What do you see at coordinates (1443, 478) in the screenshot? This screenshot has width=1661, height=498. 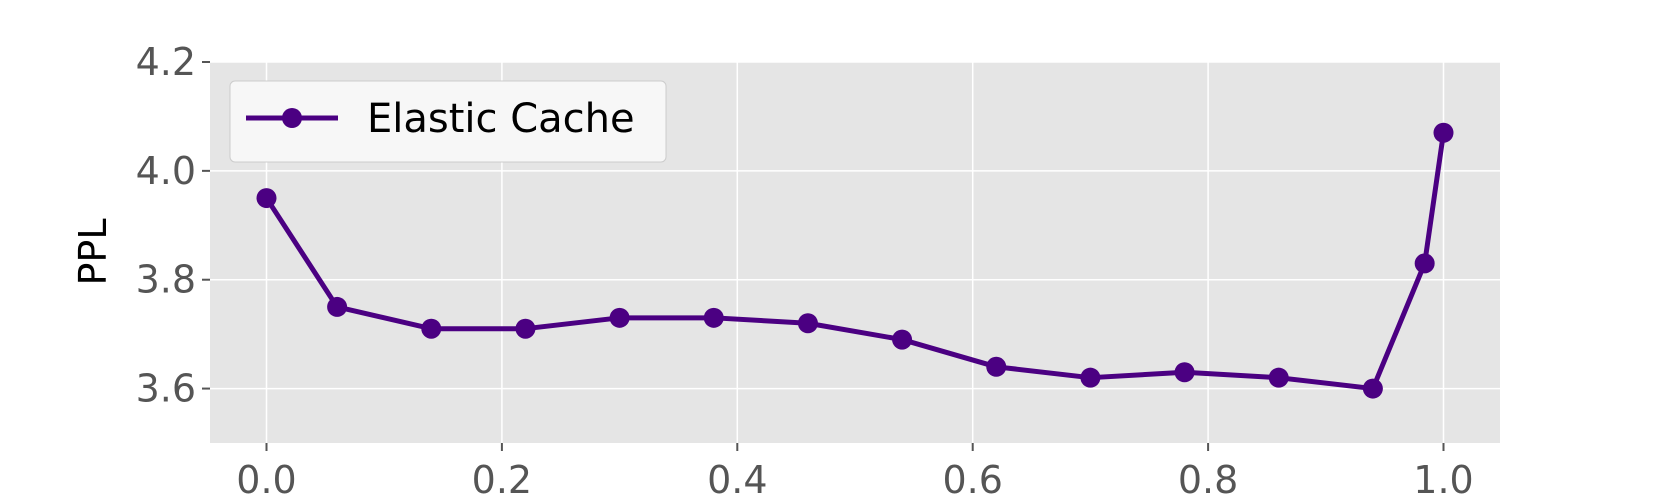 I see `x-tick-label: 1.0` at bounding box center [1443, 478].